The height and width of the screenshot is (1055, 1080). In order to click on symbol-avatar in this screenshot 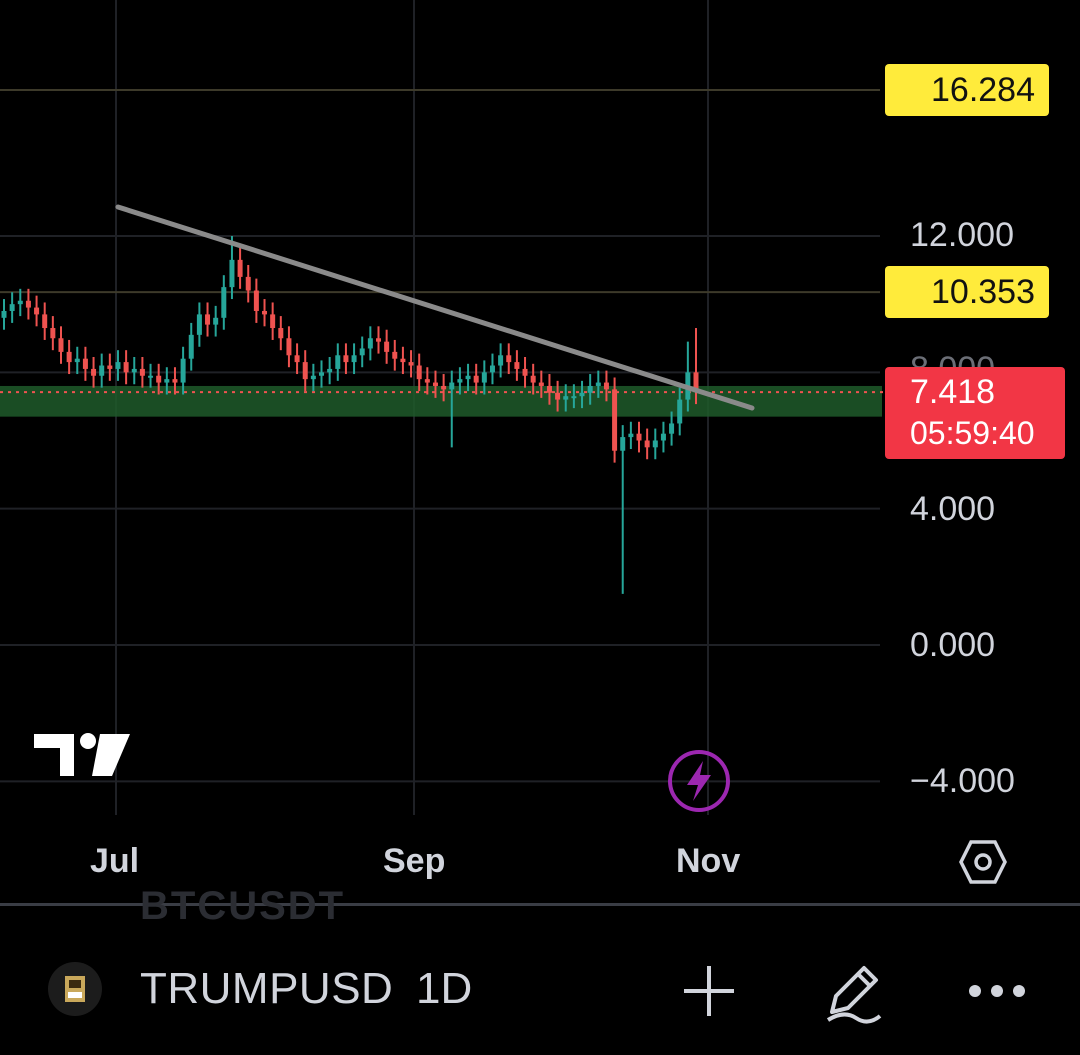, I will do `click(75, 989)`.